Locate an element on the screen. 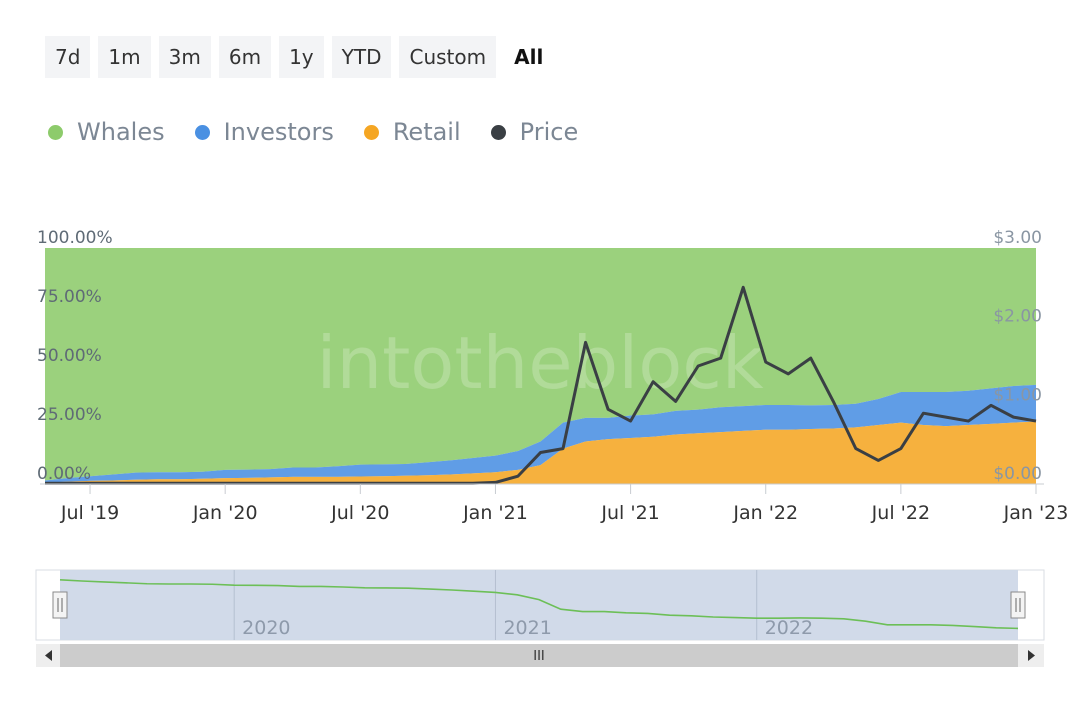 The width and height of the screenshot is (1080, 720). navigator-selection is located at coordinates (539, 605).